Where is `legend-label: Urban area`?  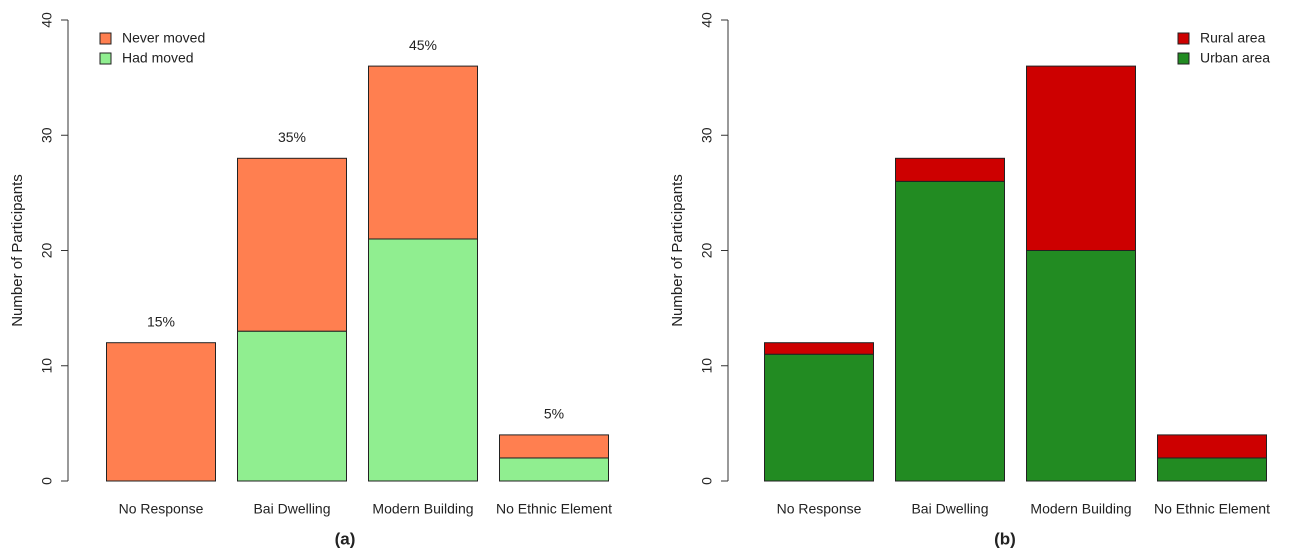 legend-label: Urban area is located at coordinates (1235, 58).